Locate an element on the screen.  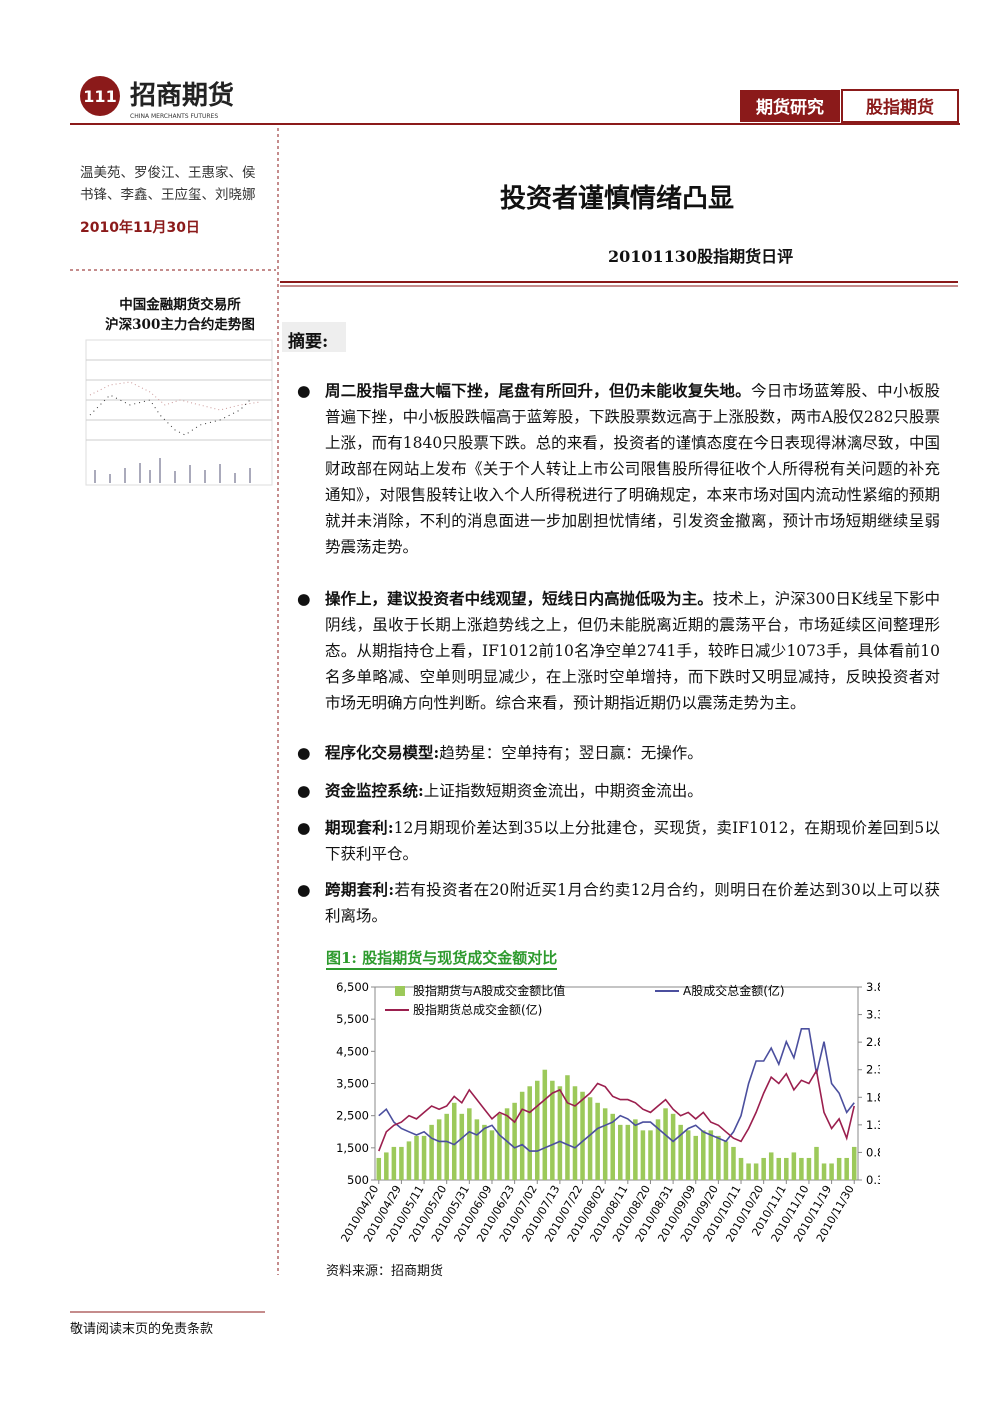
y2-tick-label: 1.3 is located at coordinates (873, 1125).